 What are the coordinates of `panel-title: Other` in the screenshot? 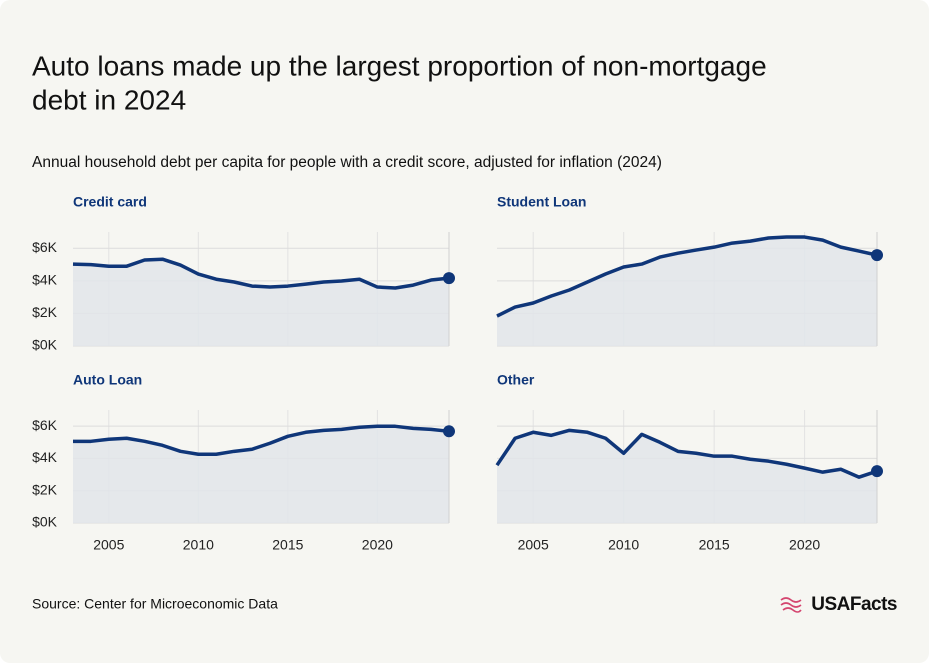 It's located at (516, 380).